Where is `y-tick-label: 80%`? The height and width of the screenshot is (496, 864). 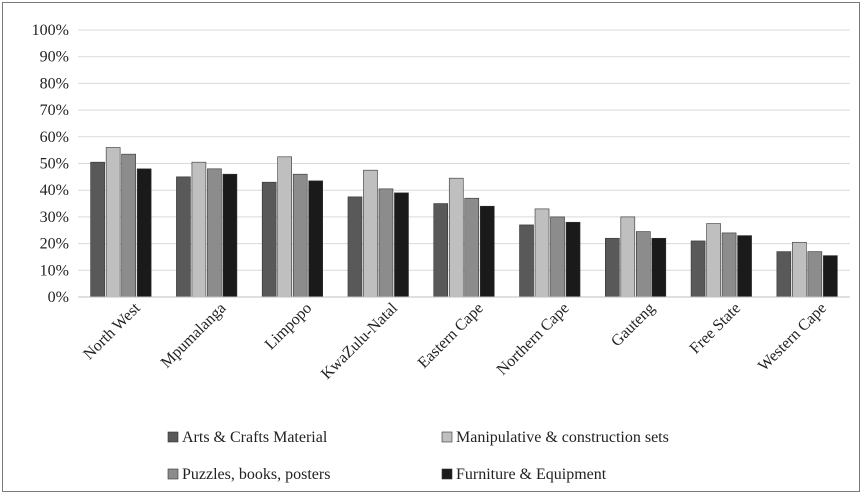
y-tick-label: 80% is located at coordinates (54, 83).